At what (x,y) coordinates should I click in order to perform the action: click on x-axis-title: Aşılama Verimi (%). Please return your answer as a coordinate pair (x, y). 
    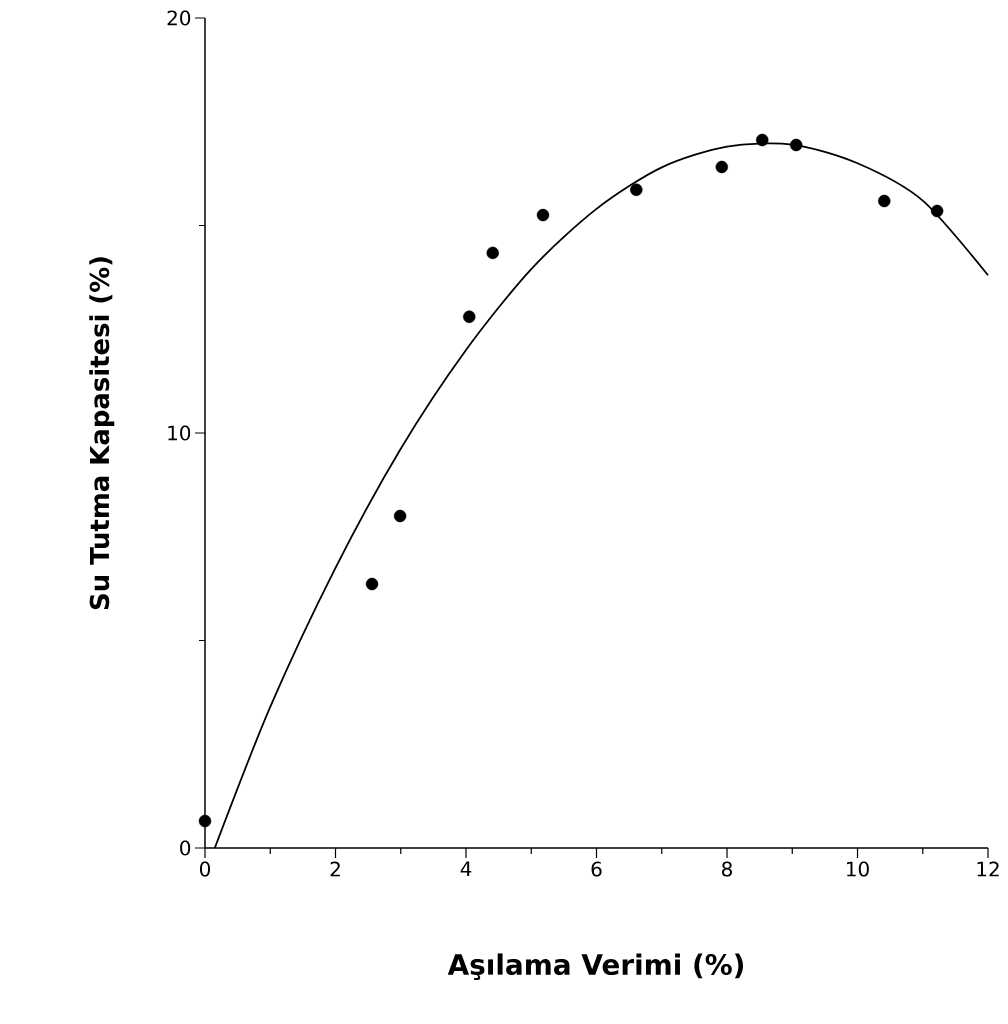
    Looking at the image, I should click on (595, 967).